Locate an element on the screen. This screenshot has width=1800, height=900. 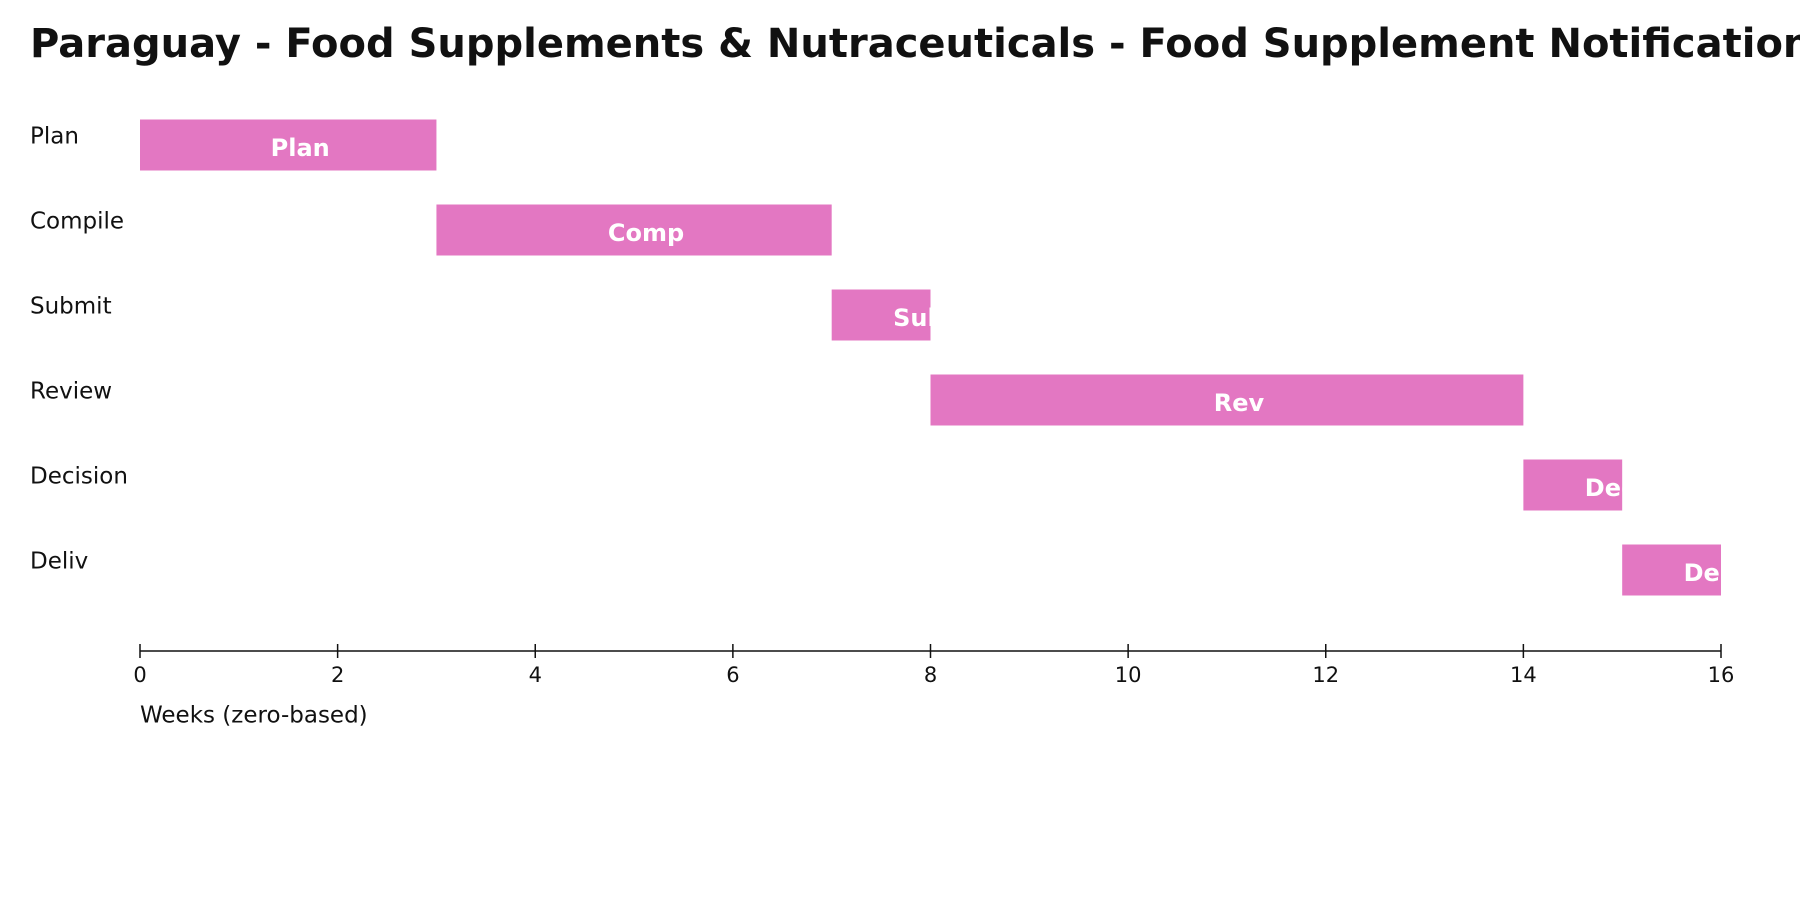
task-label: Deliv is located at coordinates (59, 562).